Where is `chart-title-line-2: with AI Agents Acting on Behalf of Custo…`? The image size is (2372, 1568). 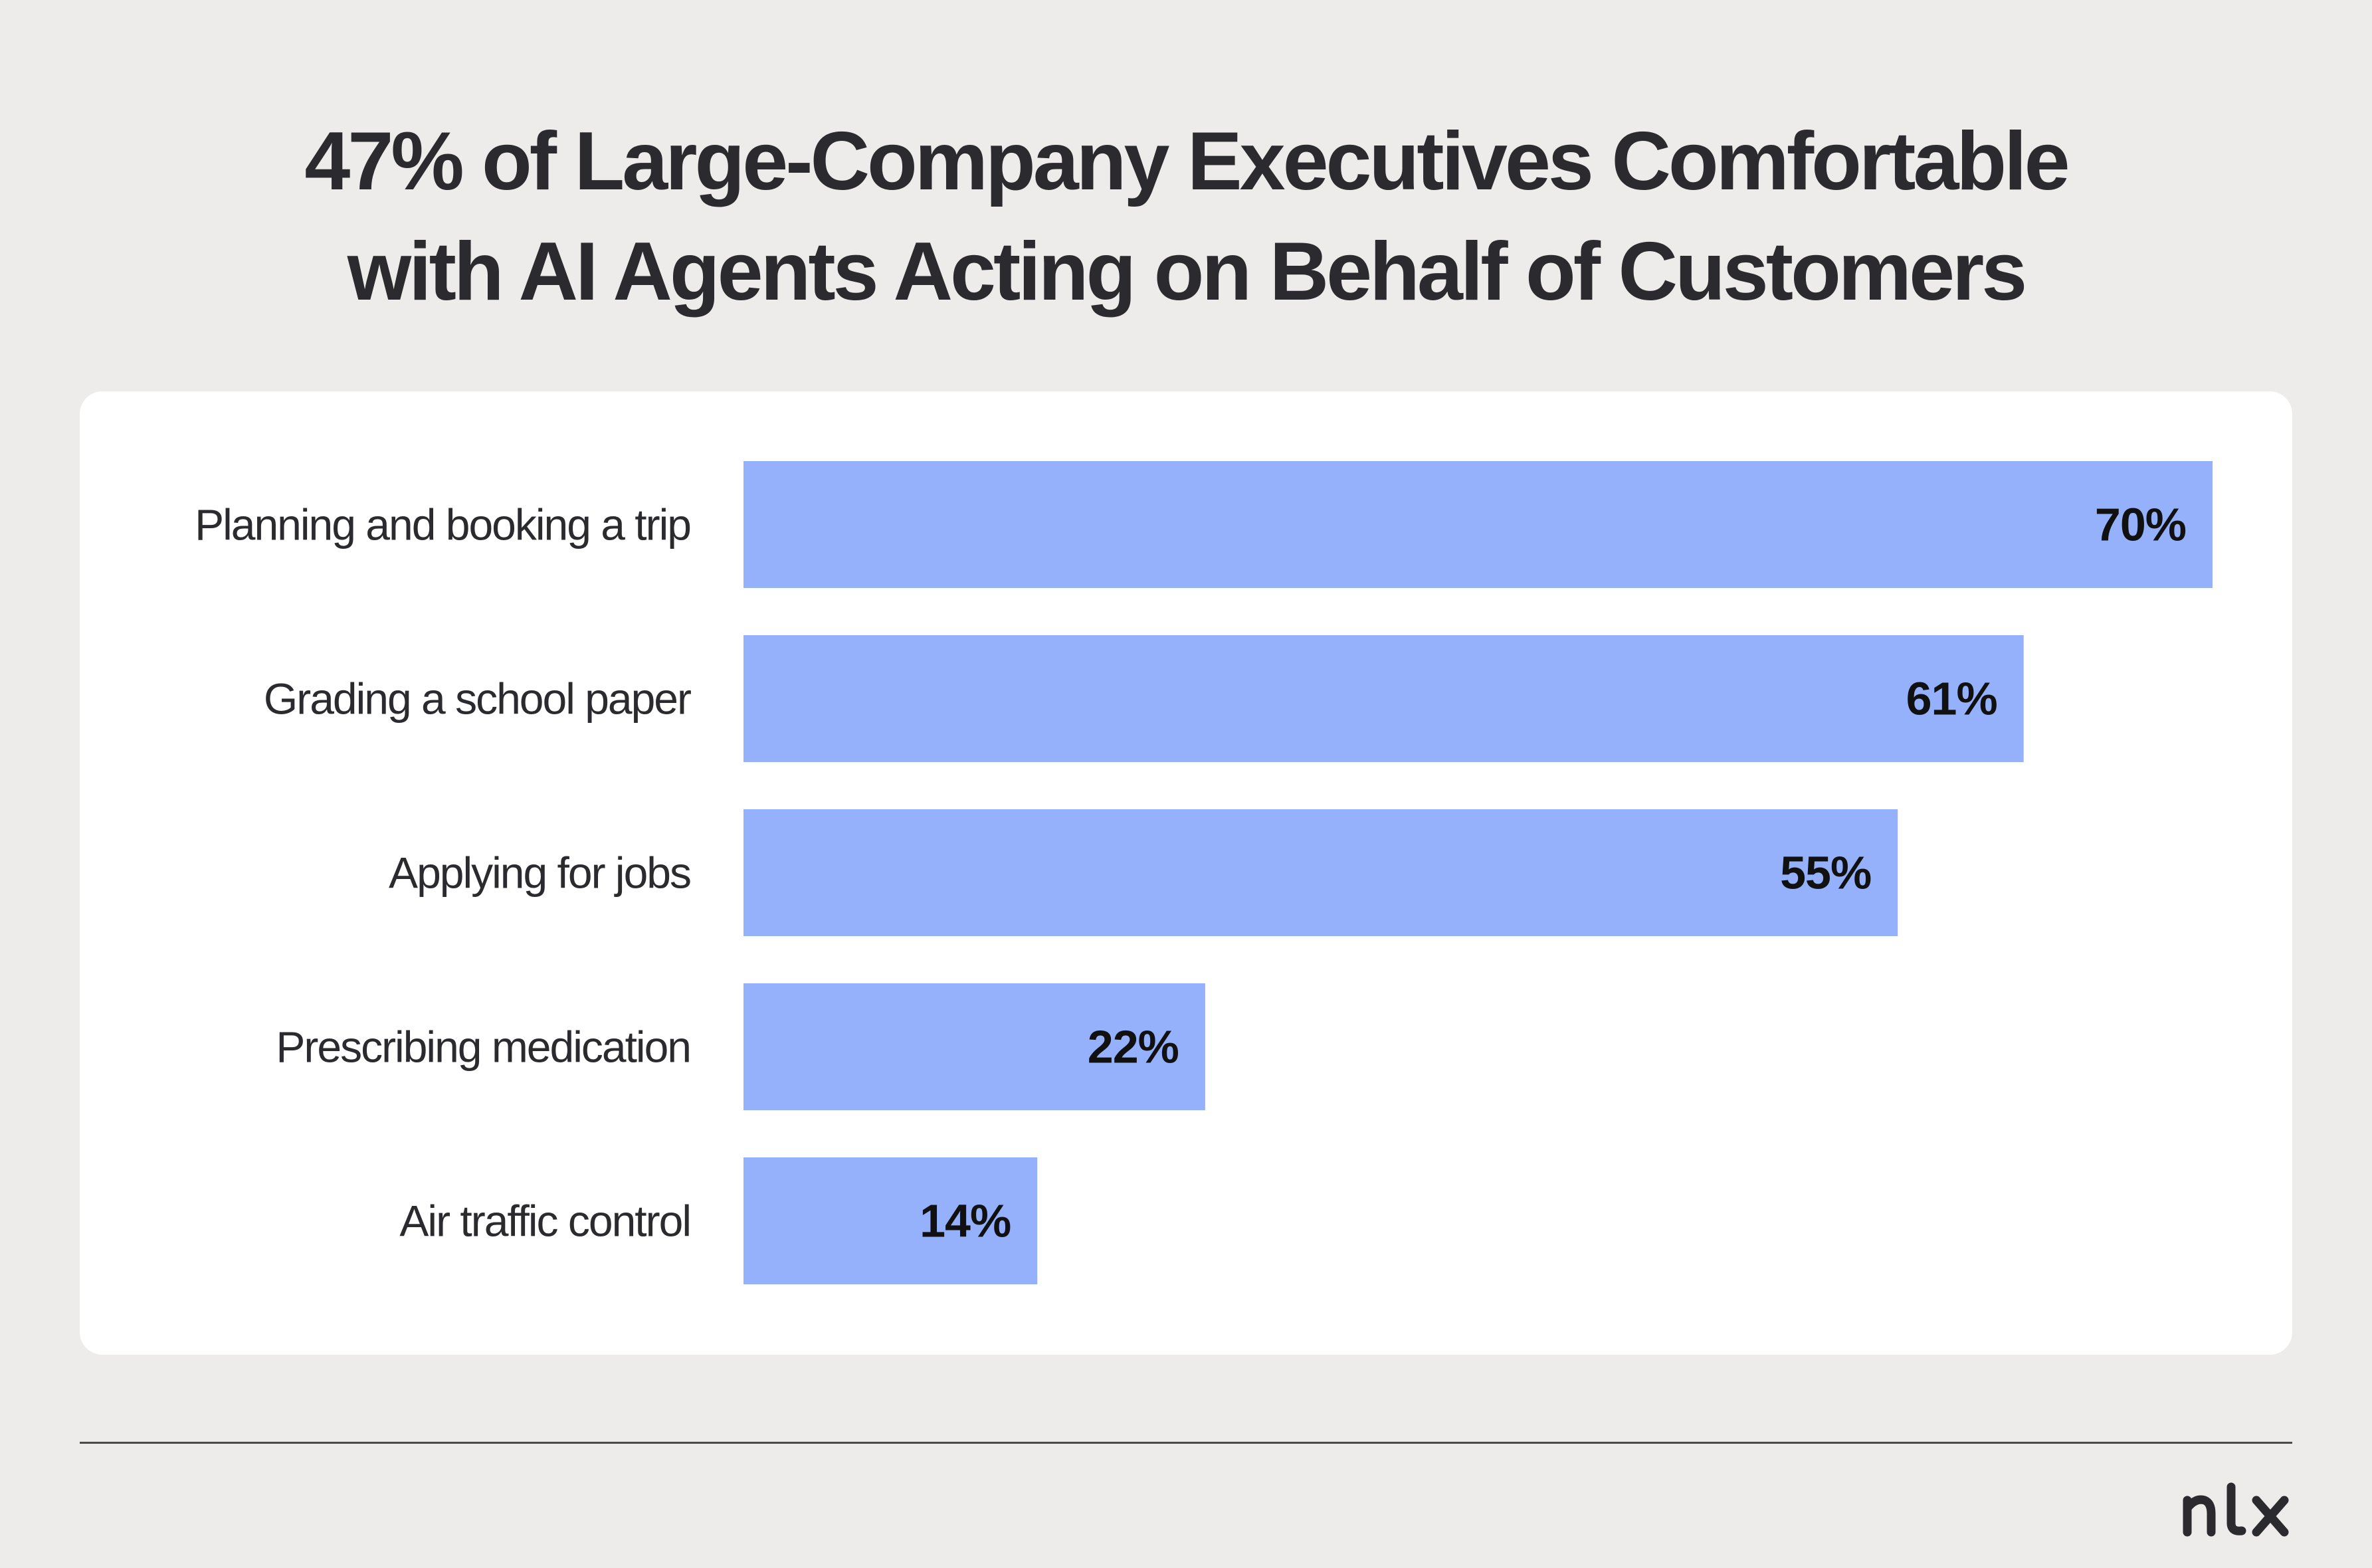
chart-title-line-2: with AI Agents Acting on Behalf of Custo… is located at coordinates (1187, 272).